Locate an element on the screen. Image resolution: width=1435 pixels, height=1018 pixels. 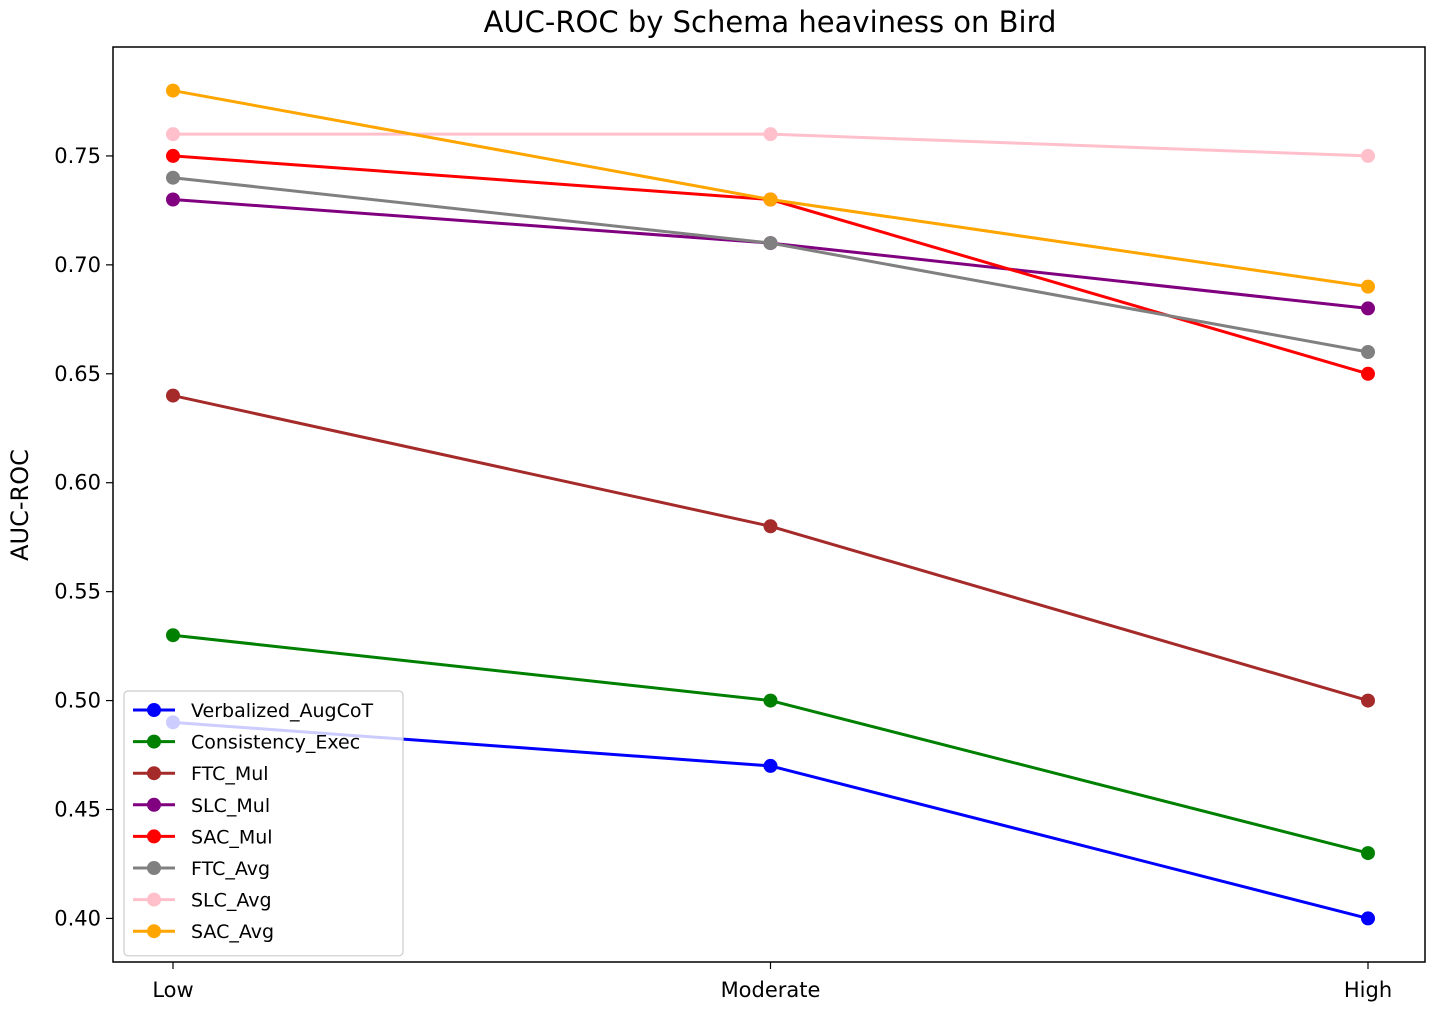
y-axis-title: AUC-ROC is located at coordinates (20, 505).